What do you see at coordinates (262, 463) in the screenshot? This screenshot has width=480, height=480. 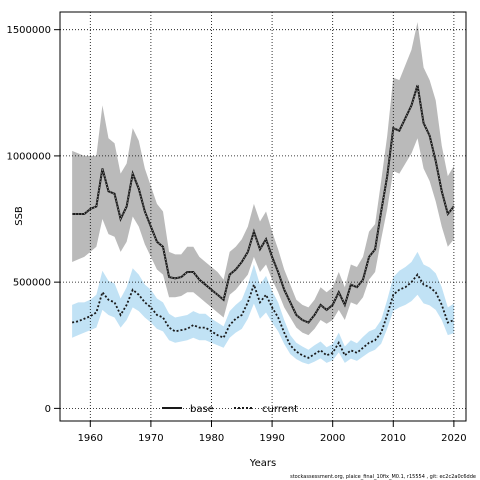 I see `x-axis-title: Years` at bounding box center [262, 463].